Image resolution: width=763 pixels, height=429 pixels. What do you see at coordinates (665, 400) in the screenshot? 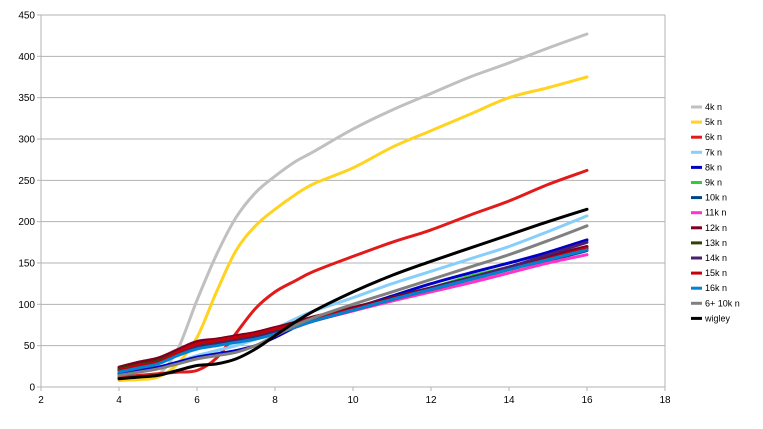
I see `x-tick-label: 18` at bounding box center [665, 400].